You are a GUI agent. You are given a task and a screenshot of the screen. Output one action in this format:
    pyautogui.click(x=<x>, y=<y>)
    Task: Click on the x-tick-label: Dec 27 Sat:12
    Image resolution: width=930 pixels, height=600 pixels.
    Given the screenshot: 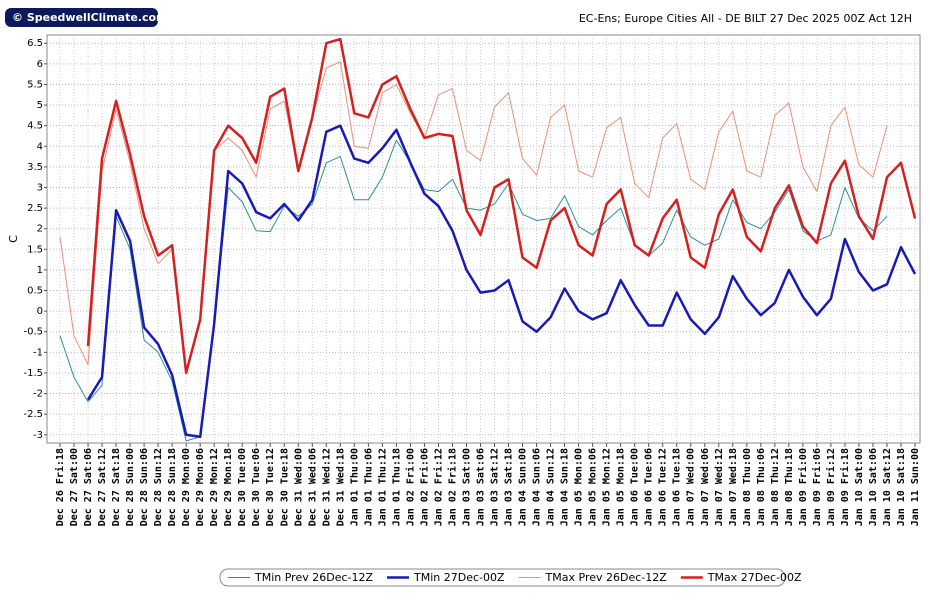 What is the action you would take?
    pyautogui.click(x=102, y=487)
    